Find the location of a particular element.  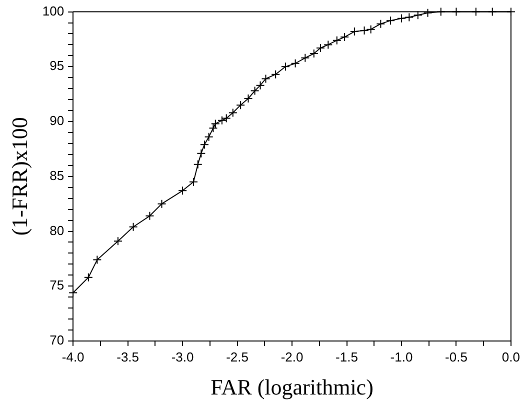

x-tick-label: -3.5 is located at coordinates (128, 356).